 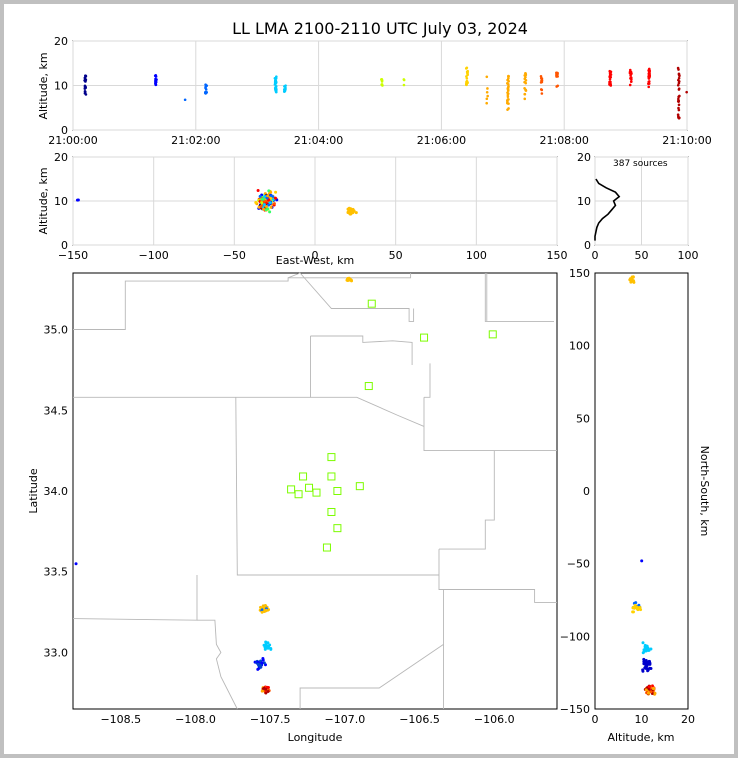 I want to click on plan-view-ytick: 34.5, so click(x=56, y=410).